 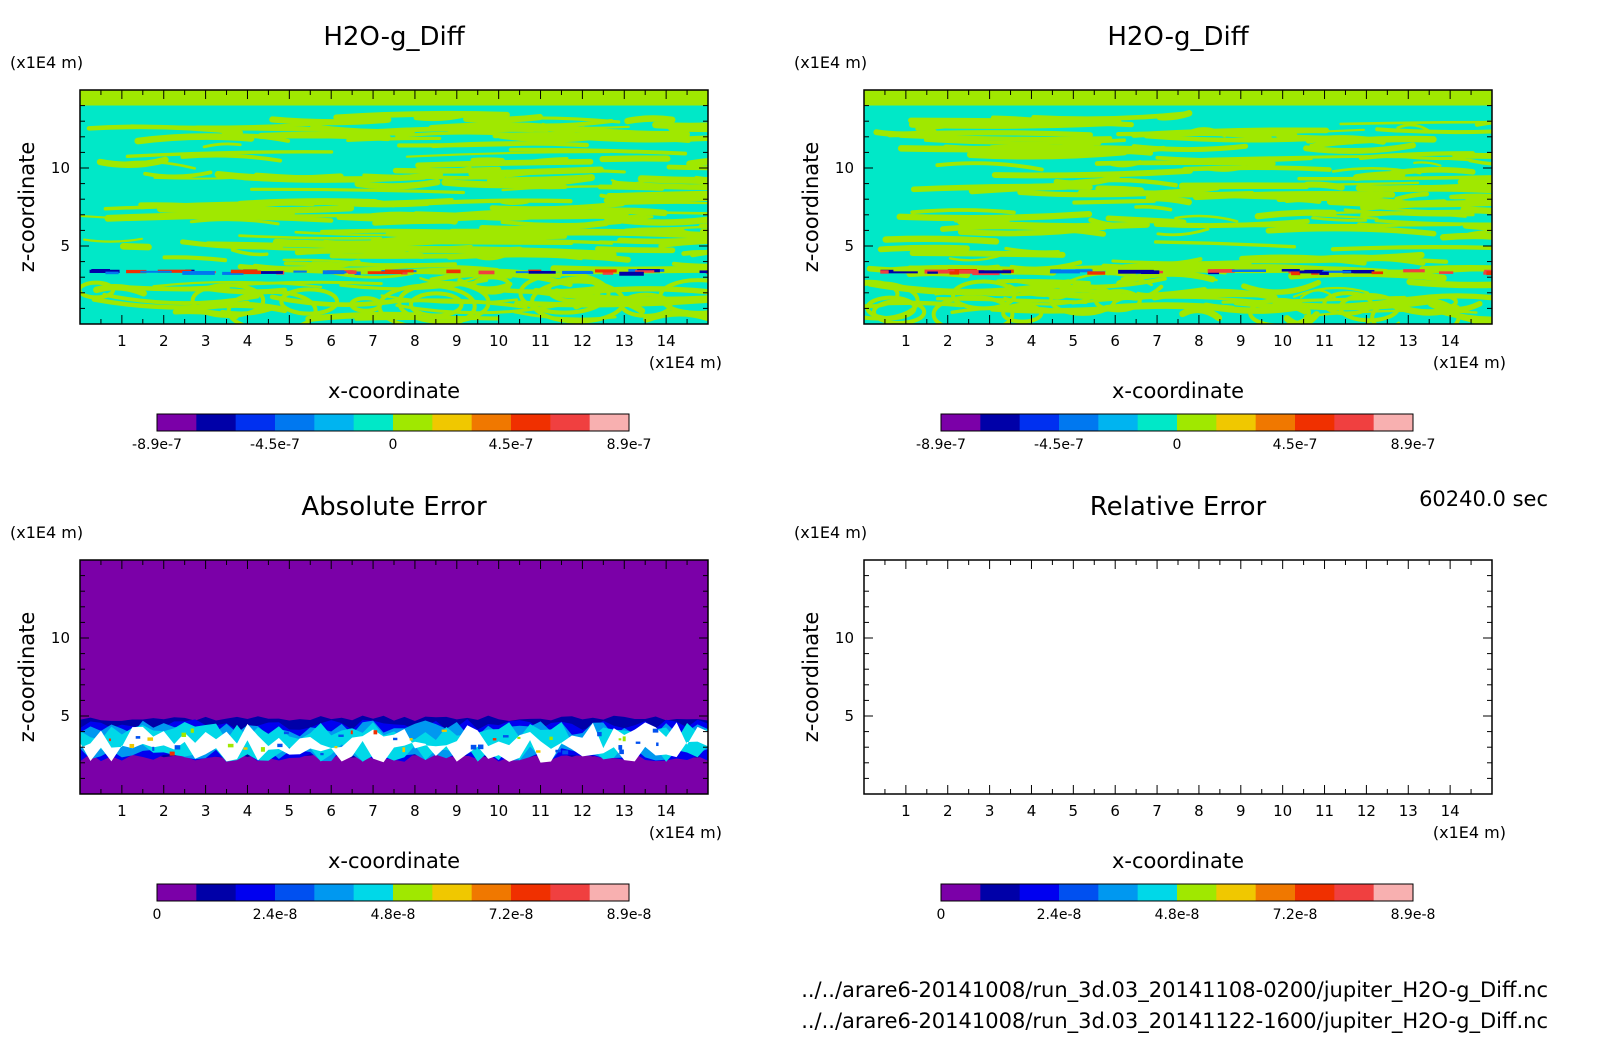 I want to click on field-area, so click(x=1178, y=207).